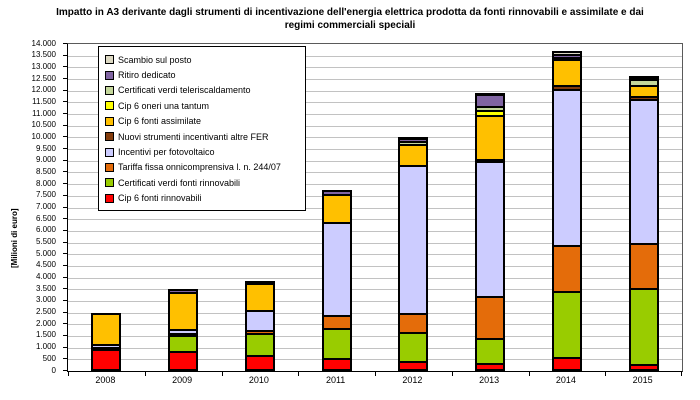 Image resolution: width=700 pixels, height=400 pixels. Describe the element at coordinates (166, 152) in the screenshot. I see `legend-label: Incentivi per fotovoltaico` at that location.